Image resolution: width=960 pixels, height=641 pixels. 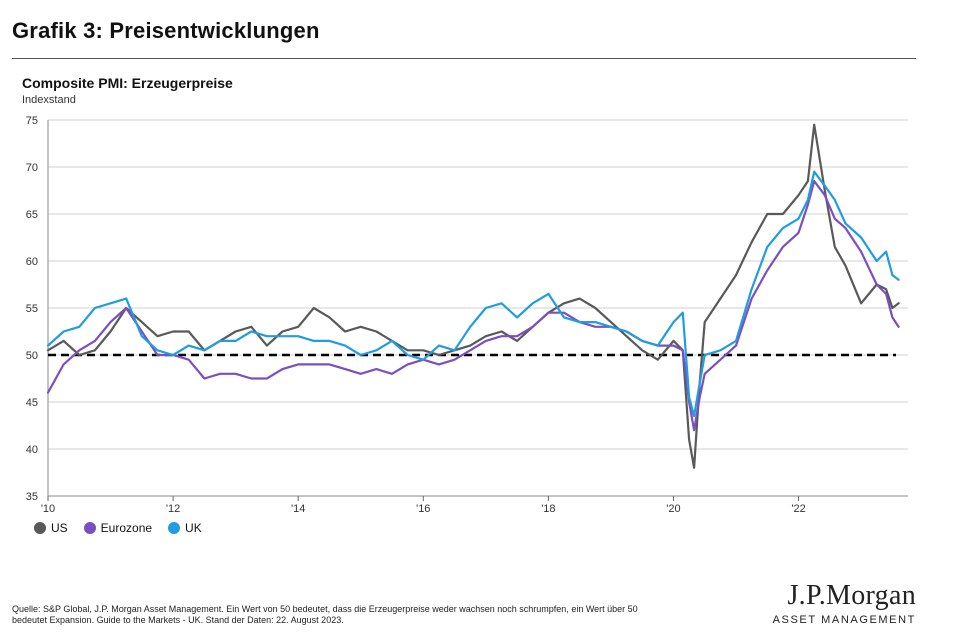 What do you see at coordinates (32, 168) in the screenshot?
I see `y-tick-label-70: 70` at bounding box center [32, 168].